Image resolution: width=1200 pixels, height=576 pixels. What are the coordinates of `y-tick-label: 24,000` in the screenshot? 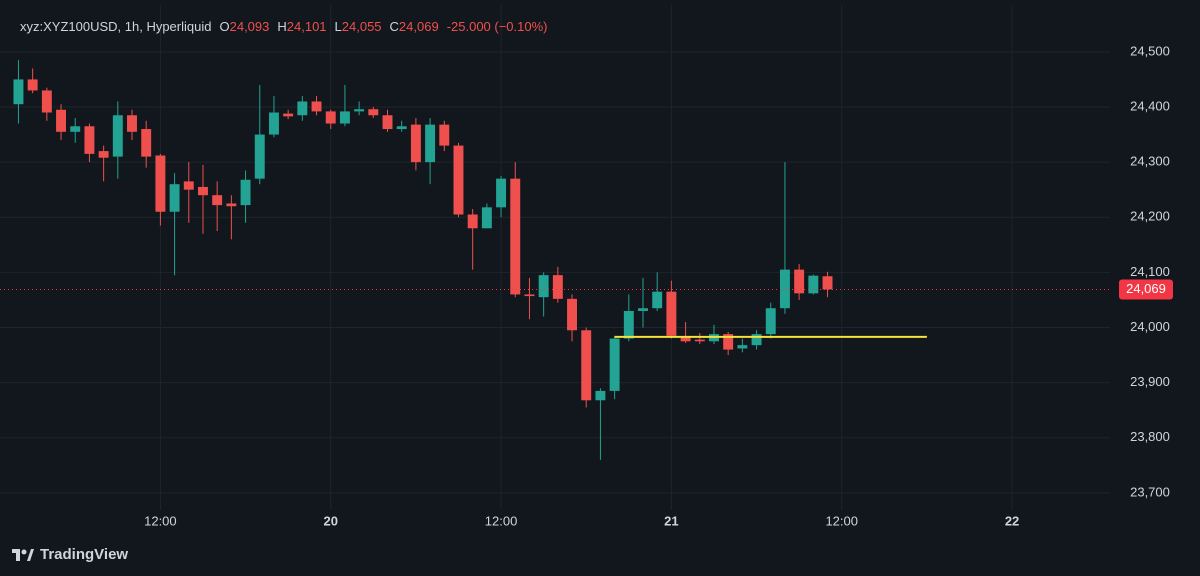 It's located at (1150, 326).